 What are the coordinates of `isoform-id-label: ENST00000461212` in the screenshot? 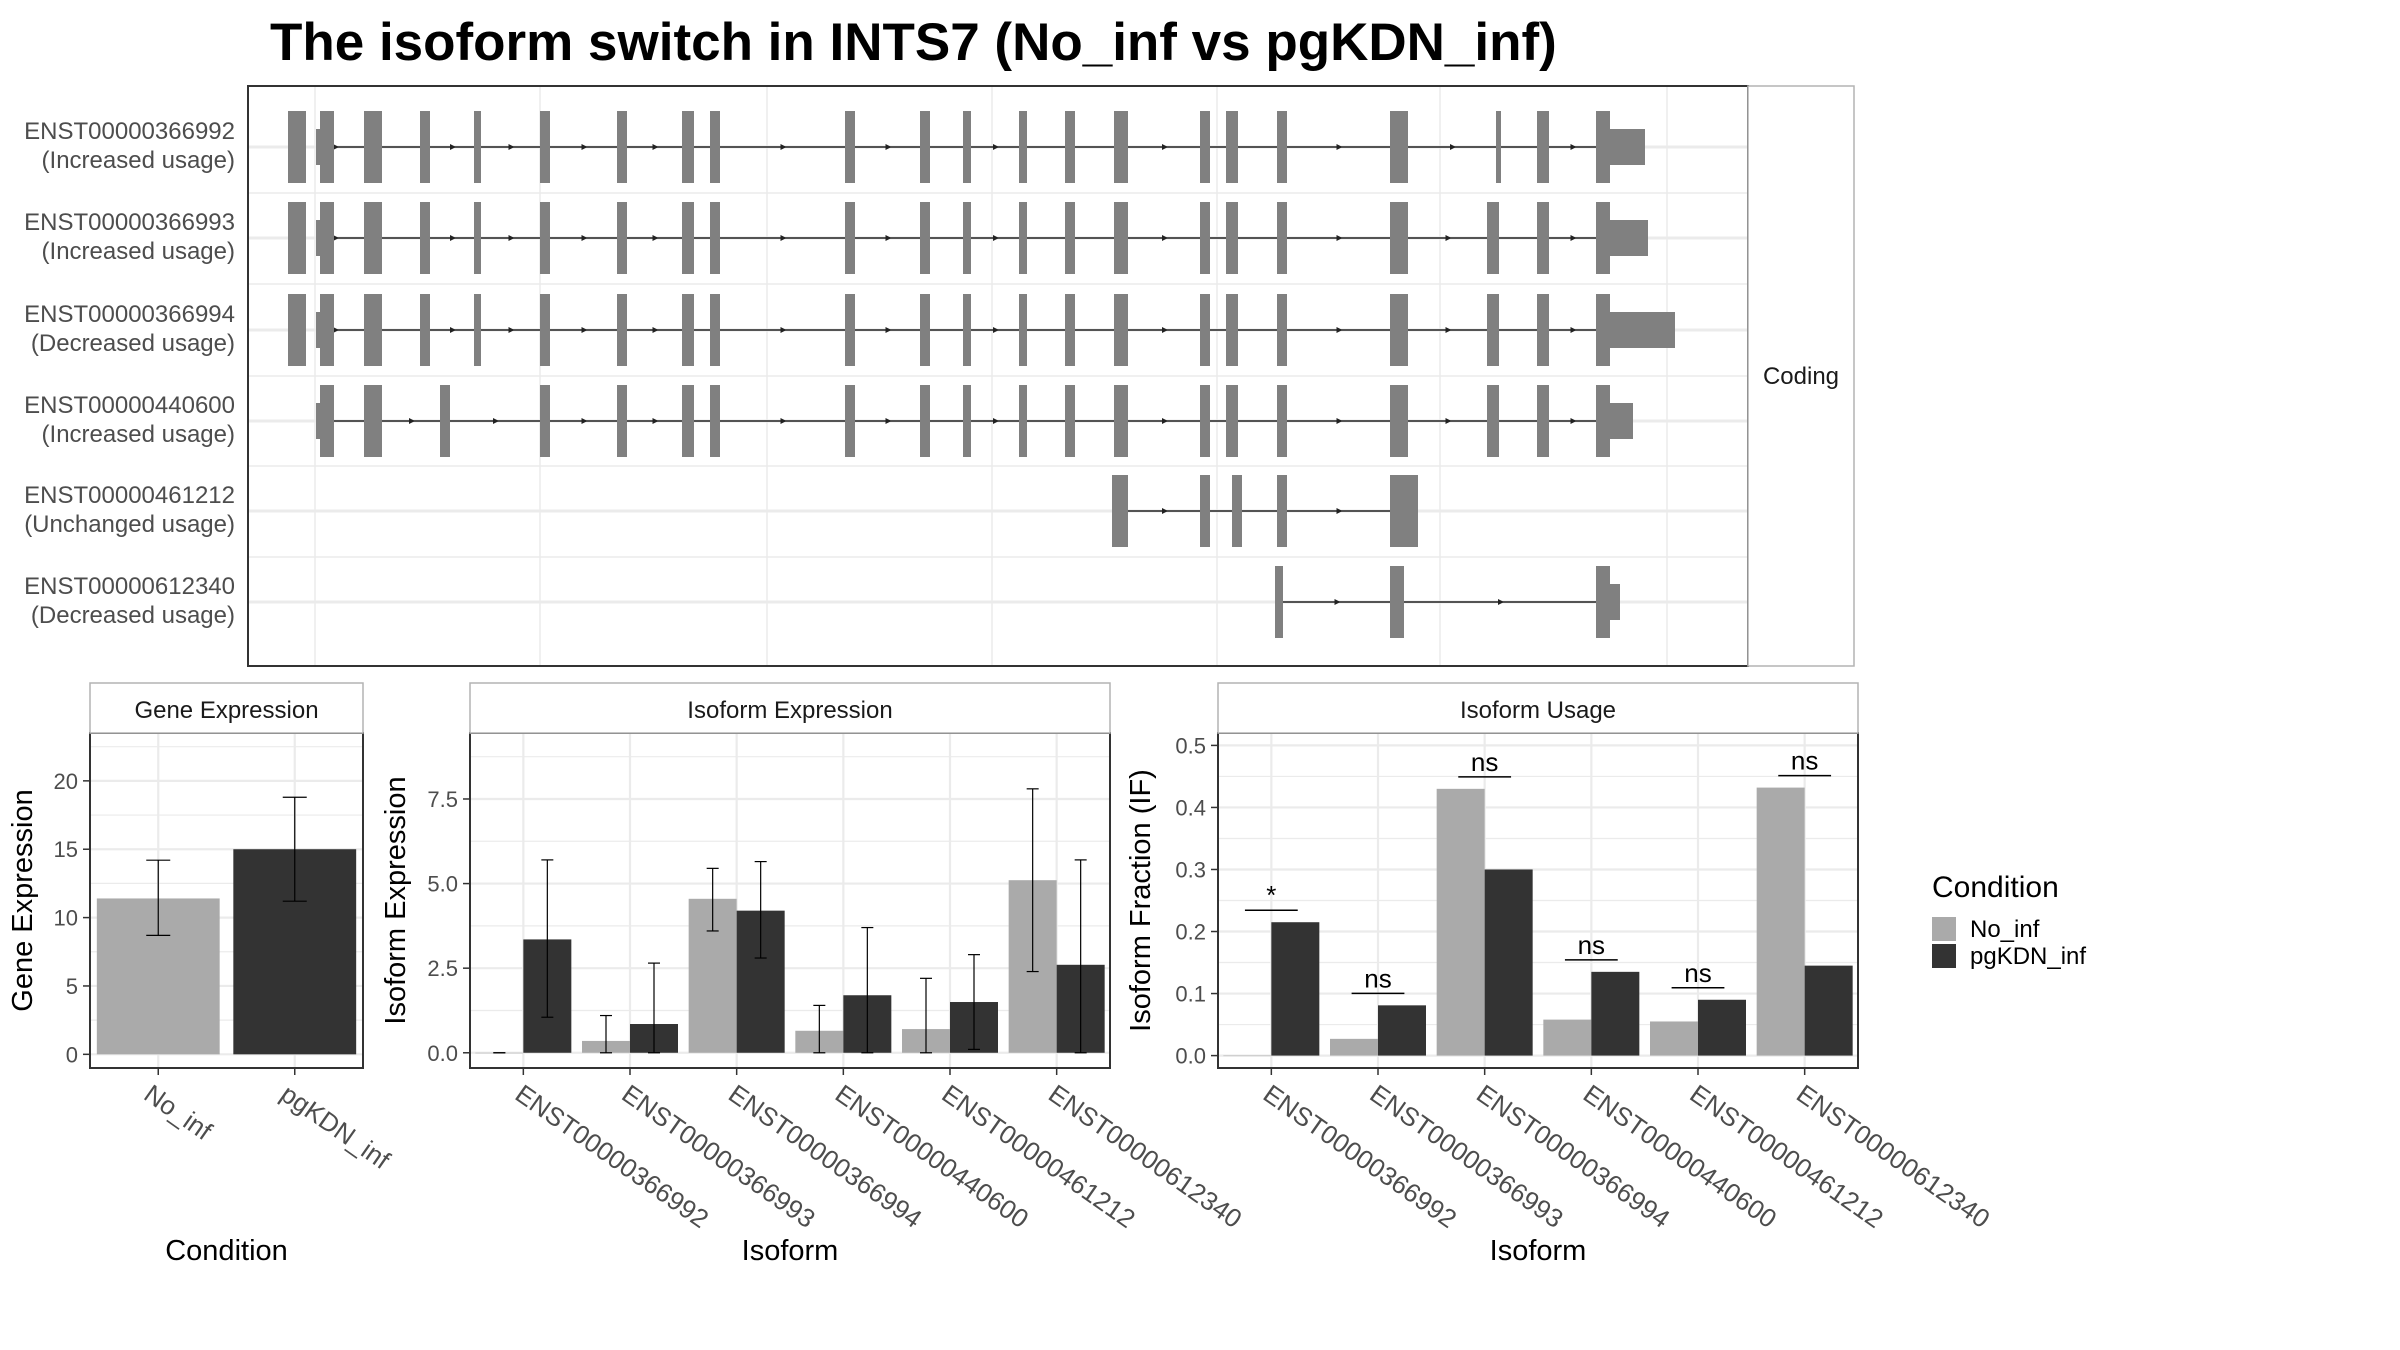 It's located at (129, 495).